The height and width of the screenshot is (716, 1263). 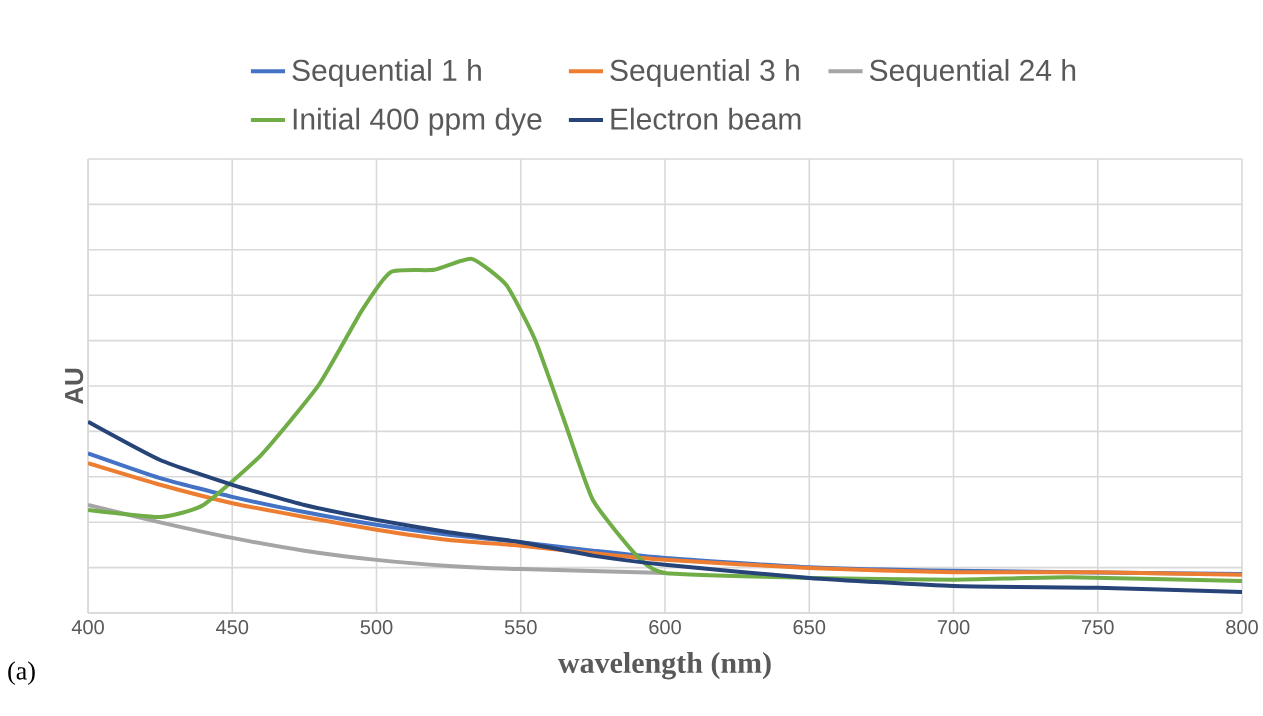 I want to click on legend-label: Electron beam, so click(x=706, y=118).